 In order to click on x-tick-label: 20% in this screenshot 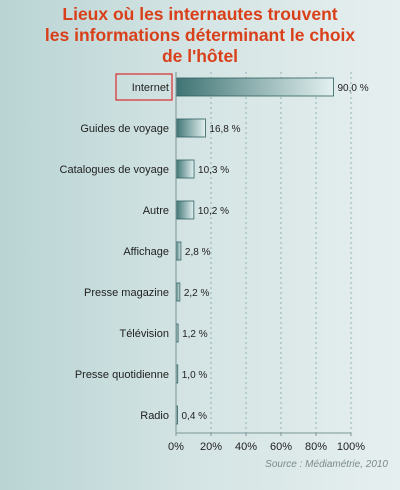, I will do `click(211, 447)`.